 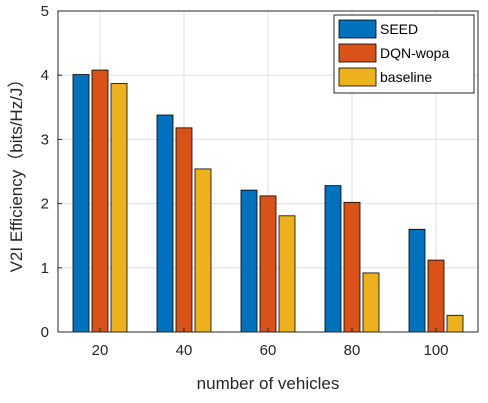 What do you see at coordinates (51, 172) in the screenshot?
I see `y-axis-ticks: 0 1 2 3 4 5` at bounding box center [51, 172].